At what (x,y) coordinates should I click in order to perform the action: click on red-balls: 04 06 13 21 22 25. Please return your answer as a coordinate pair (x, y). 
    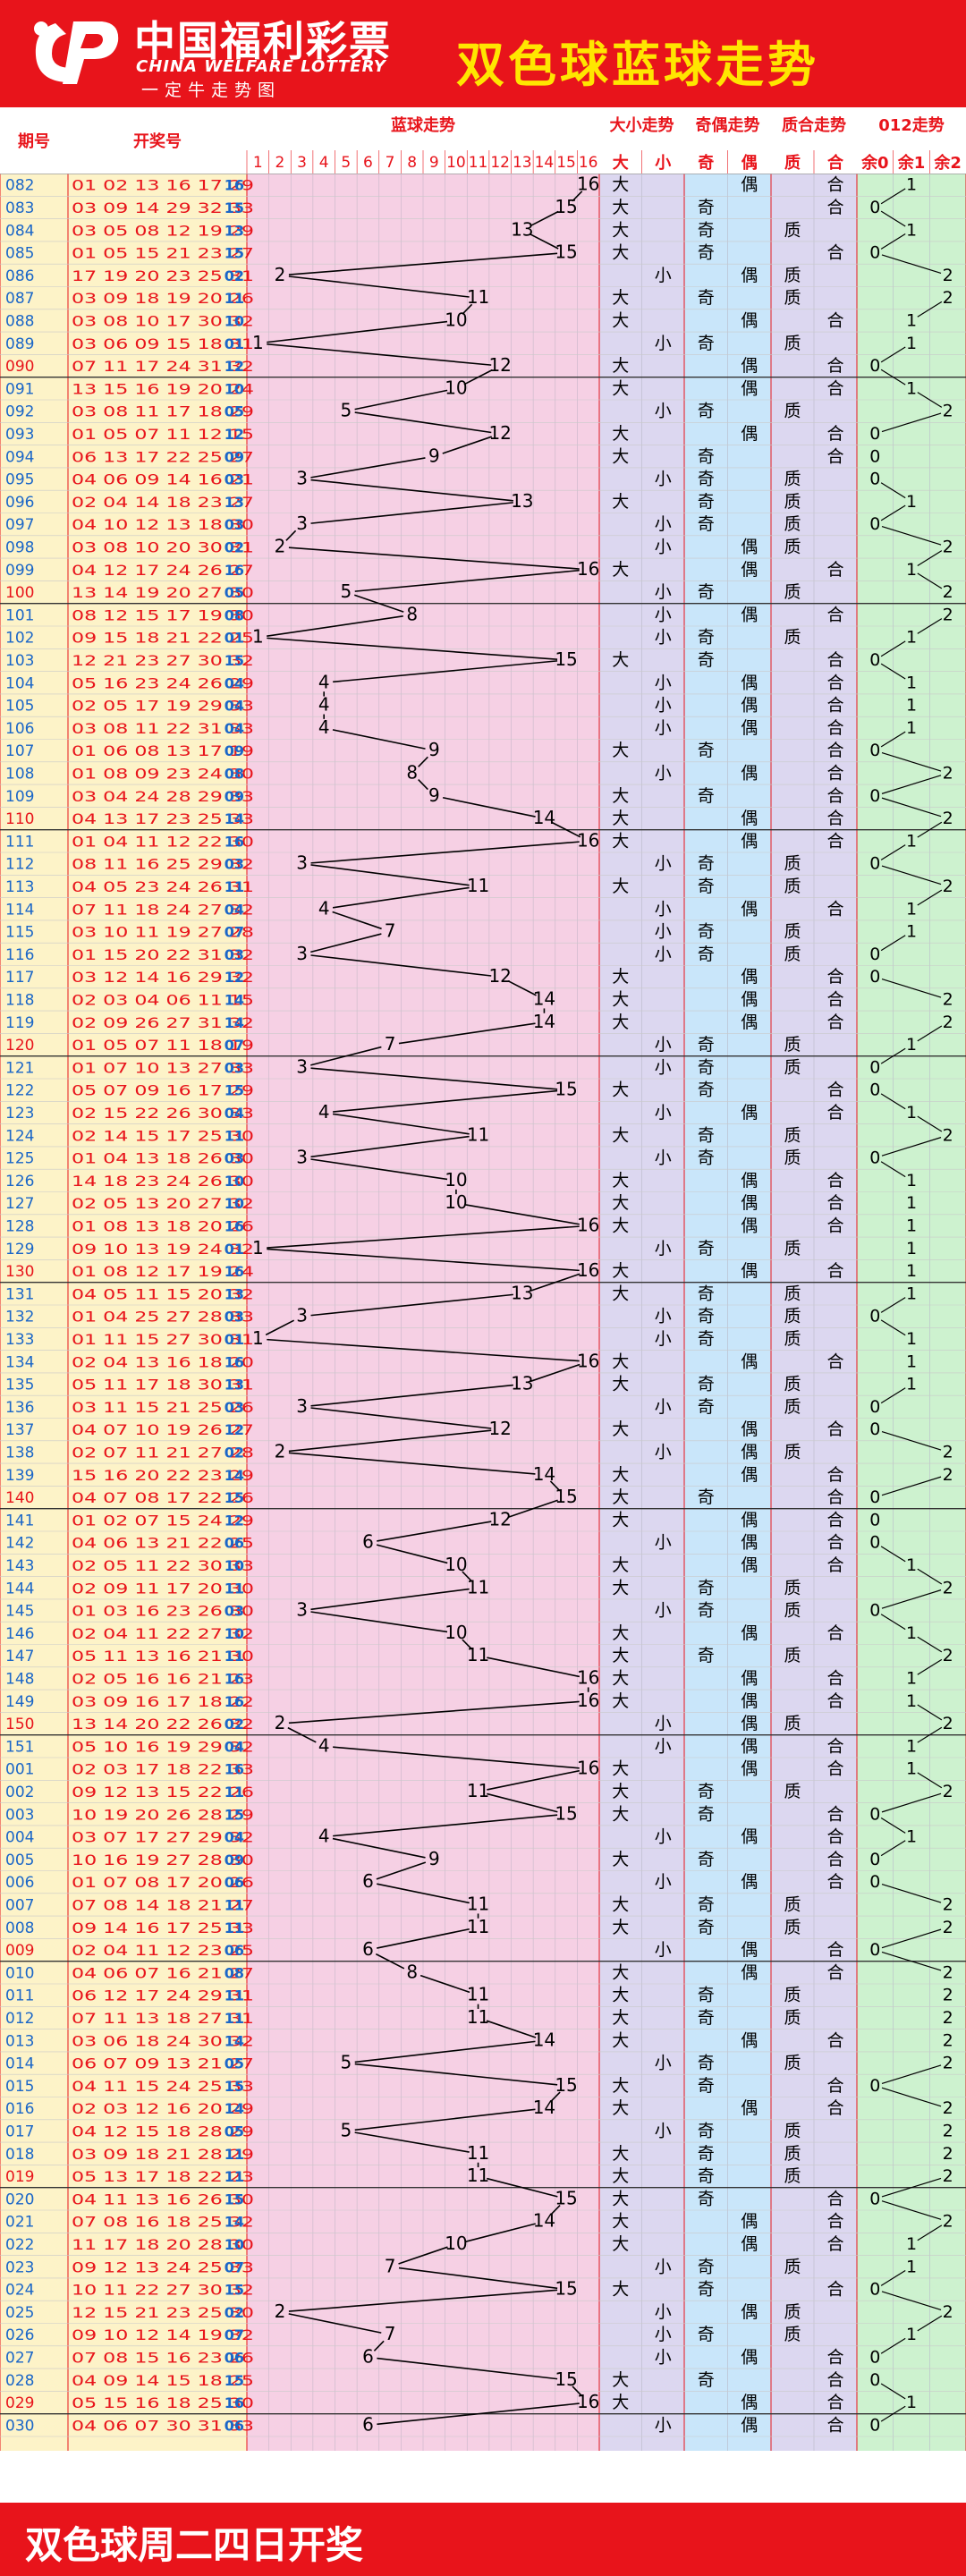
    Looking at the image, I should click on (163, 1543).